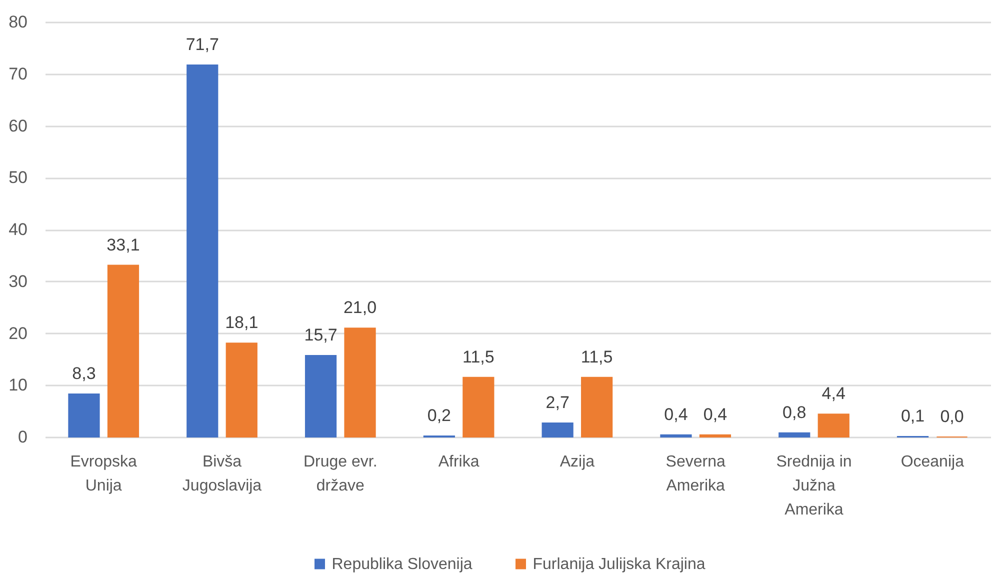  Describe the element at coordinates (402, 564) in the screenshot. I see `legend-label: Republika Slovenija` at that location.